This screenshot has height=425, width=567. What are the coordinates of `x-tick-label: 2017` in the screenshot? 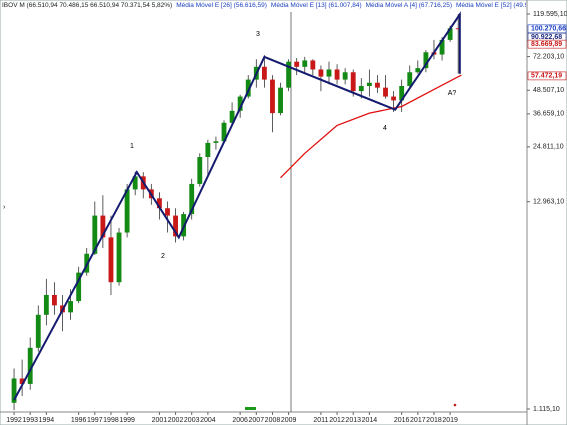 It's located at (418, 420).